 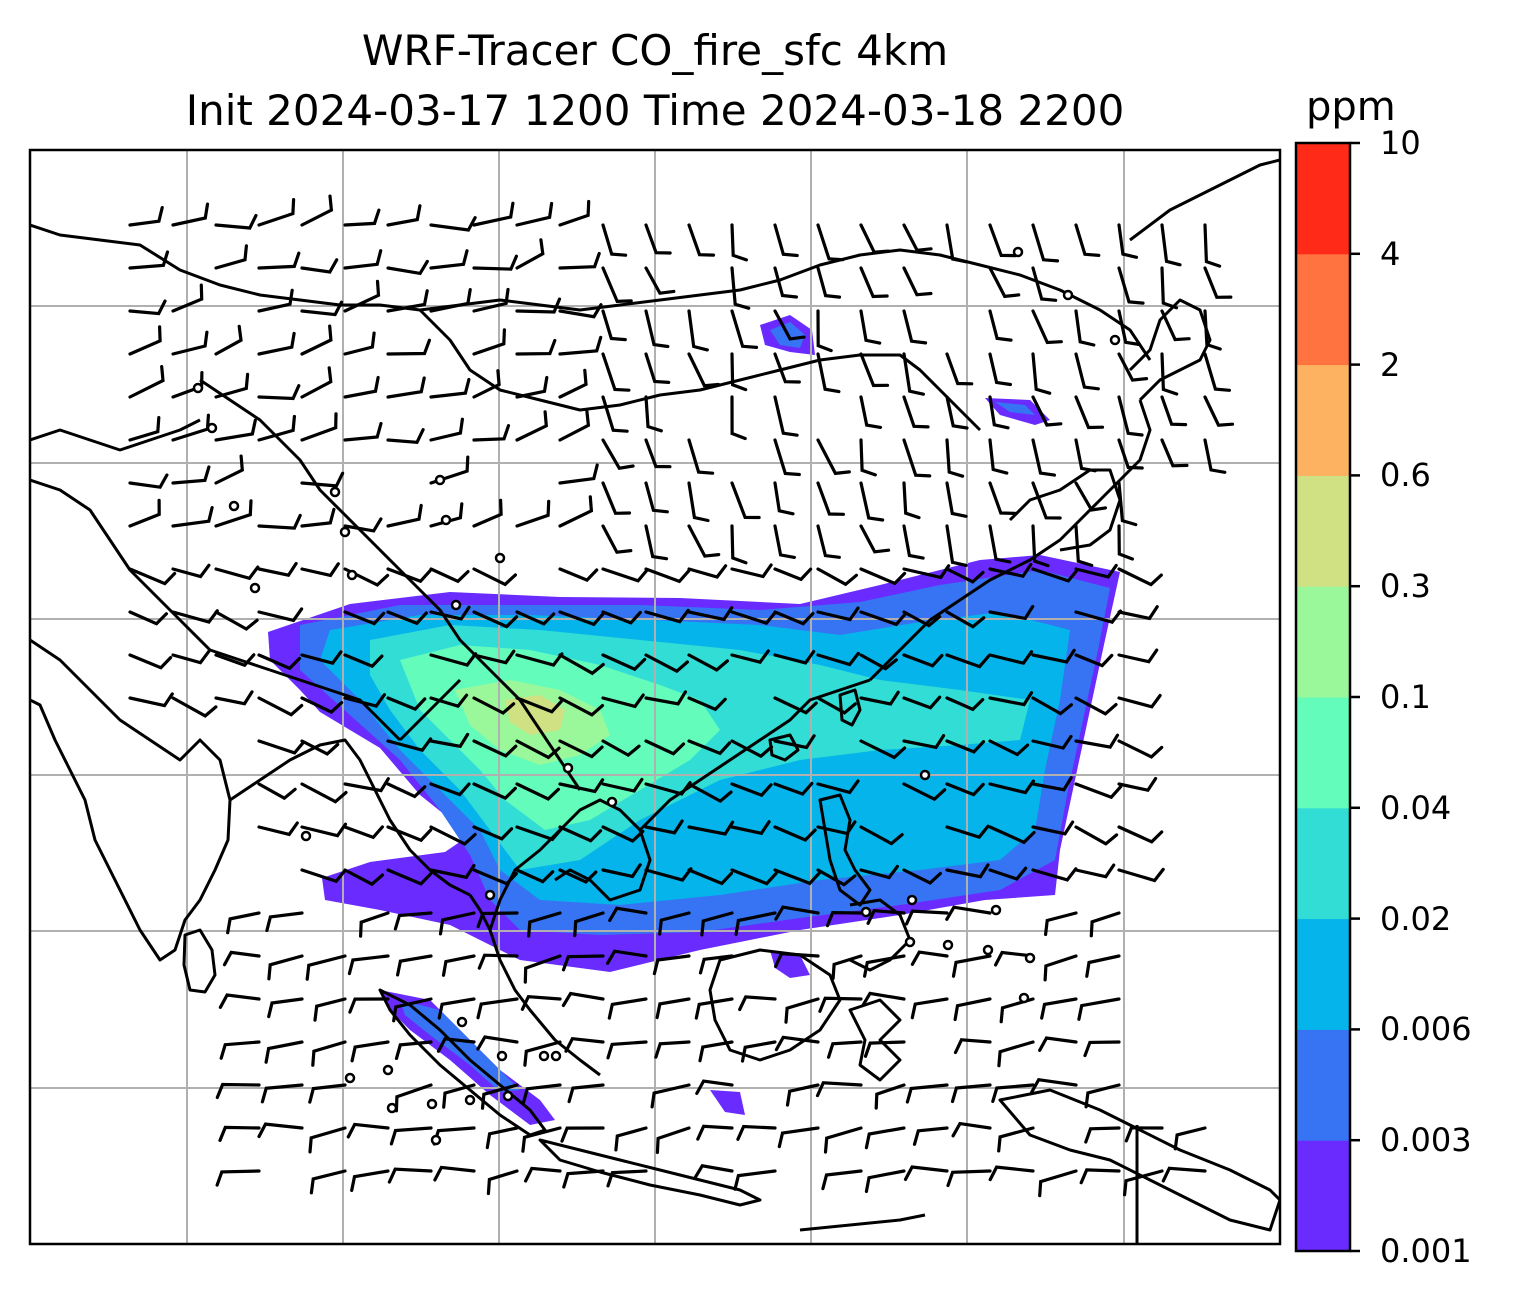 I want to click on colorbar-tick-label: 0.001, so click(x=1426, y=1251).